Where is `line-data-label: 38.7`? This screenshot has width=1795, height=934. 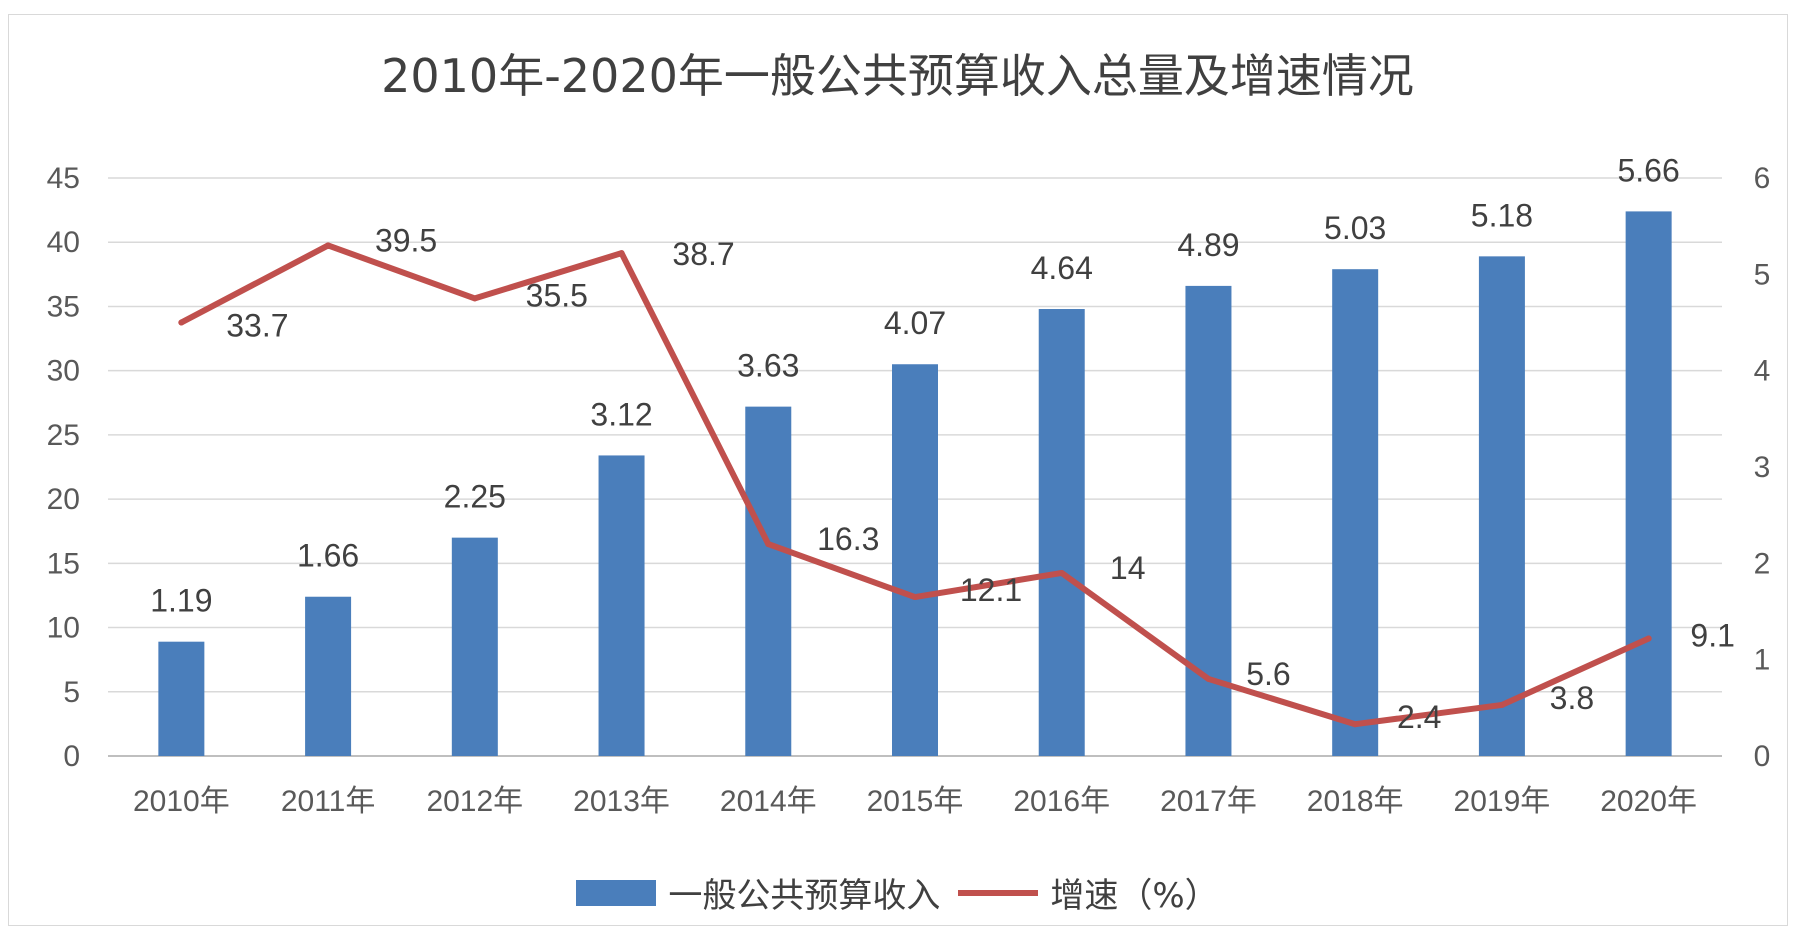
line-data-label: 38.7 is located at coordinates (703, 254).